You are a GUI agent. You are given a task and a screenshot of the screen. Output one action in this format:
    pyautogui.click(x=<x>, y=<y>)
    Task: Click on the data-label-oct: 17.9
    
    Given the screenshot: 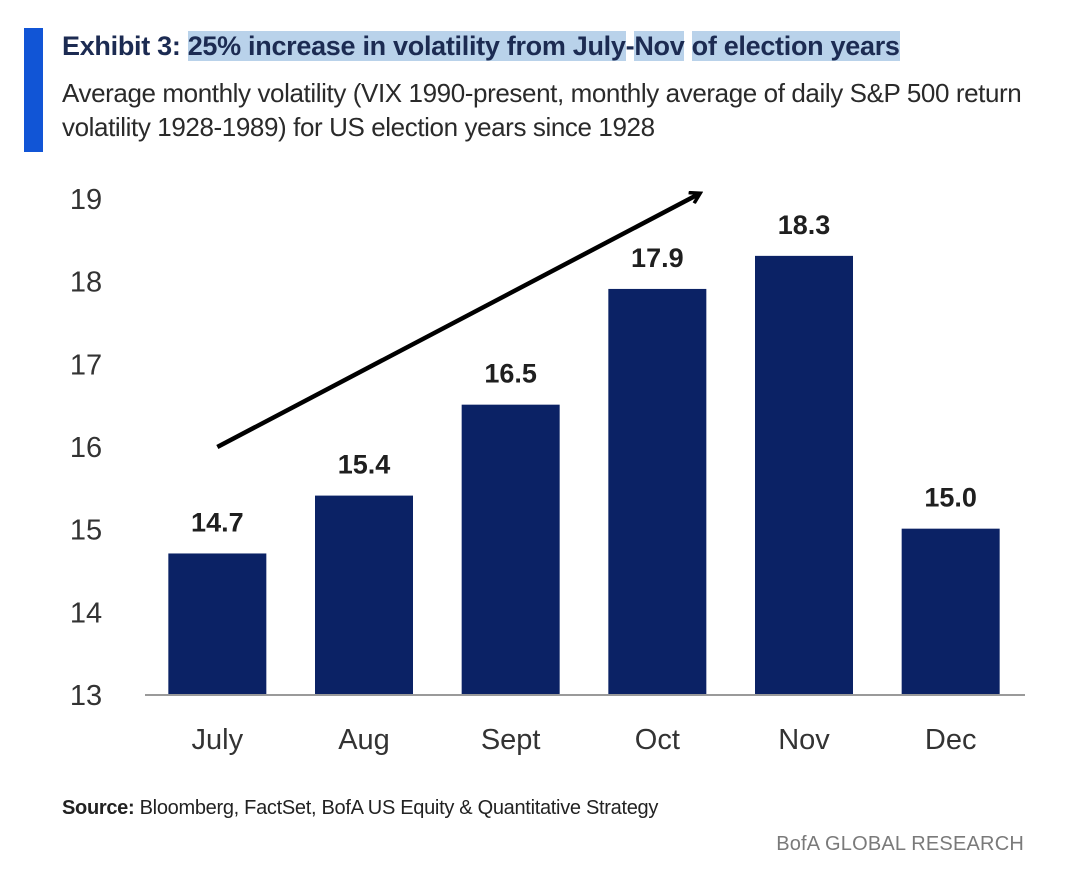 What is the action you would take?
    pyautogui.click(x=657, y=258)
    